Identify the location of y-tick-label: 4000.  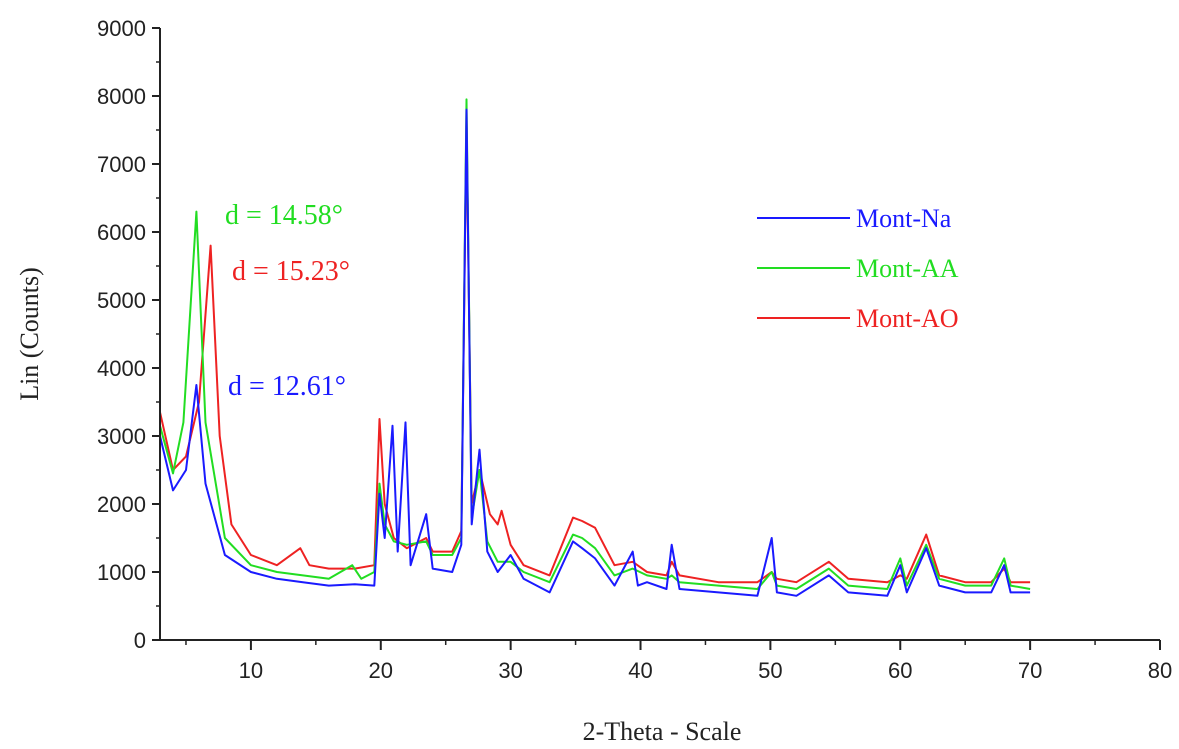
(121, 368).